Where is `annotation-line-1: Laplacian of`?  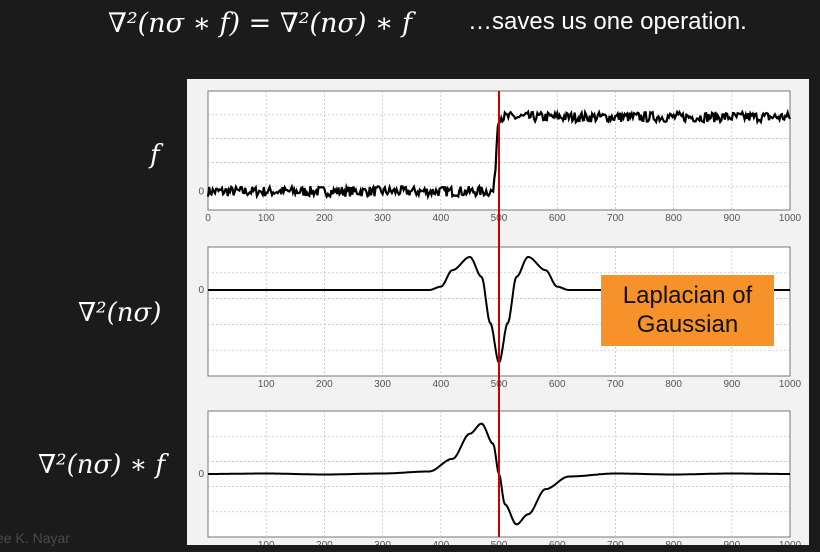 annotation-line-1: Laplacian of is located at coordinates (687, 295).